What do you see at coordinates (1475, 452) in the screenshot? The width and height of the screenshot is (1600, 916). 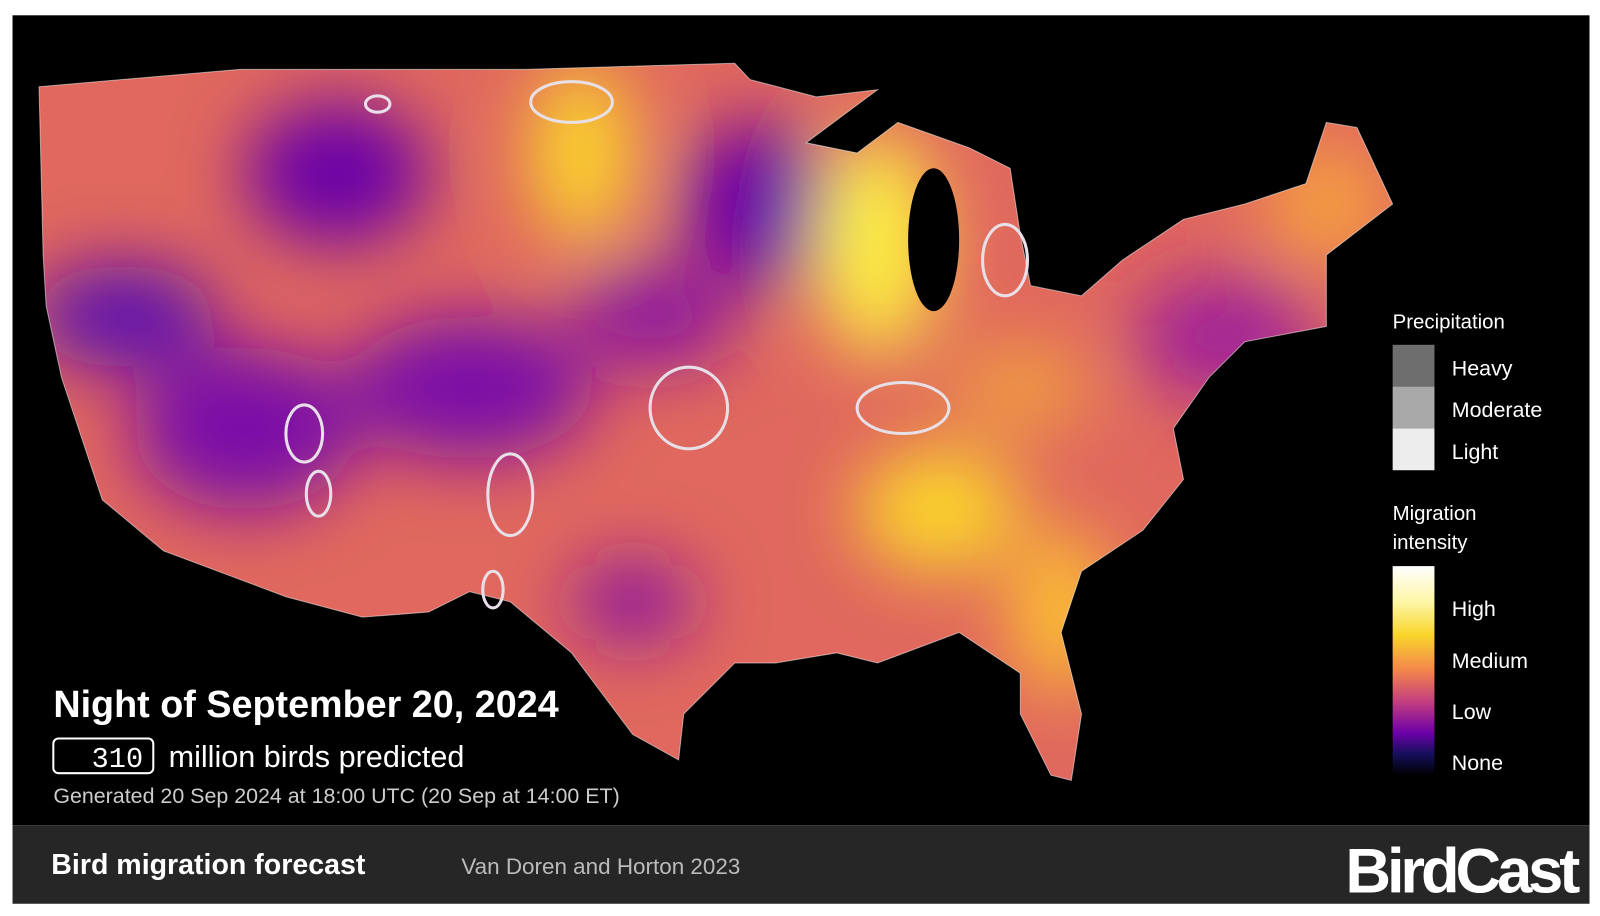 I see `precip-level: Light` at bounding box center [1475, 452].